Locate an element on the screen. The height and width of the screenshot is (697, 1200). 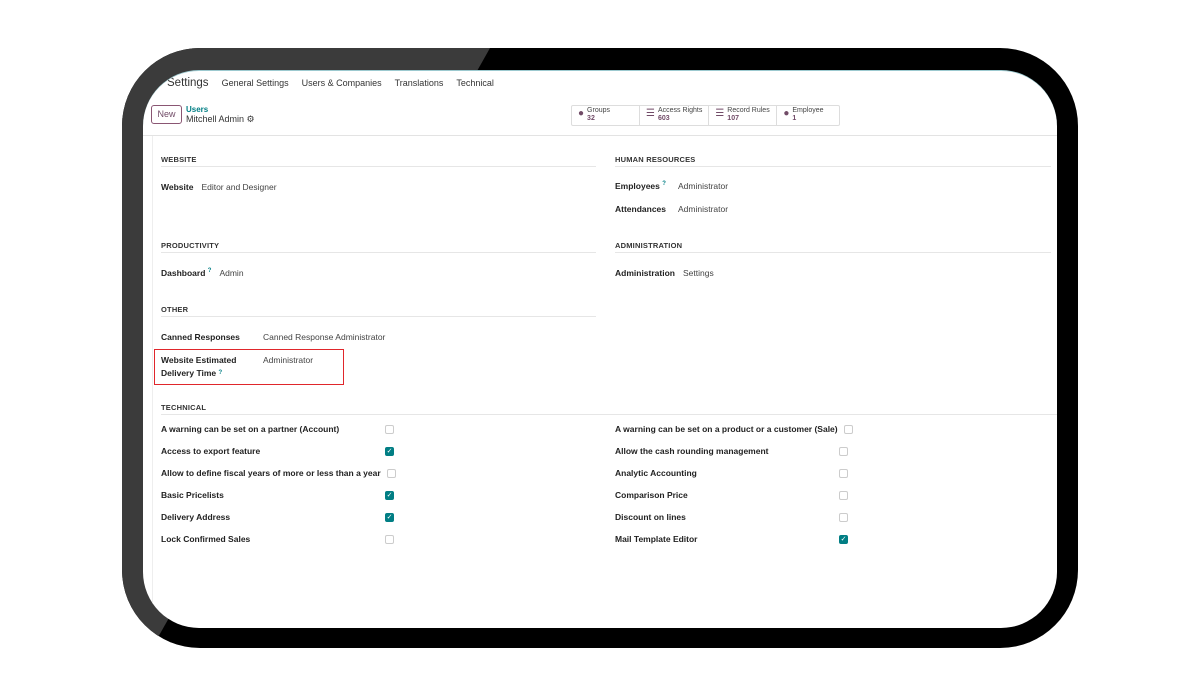
field-label: Canned Responses is located at coordinates (200, 337).